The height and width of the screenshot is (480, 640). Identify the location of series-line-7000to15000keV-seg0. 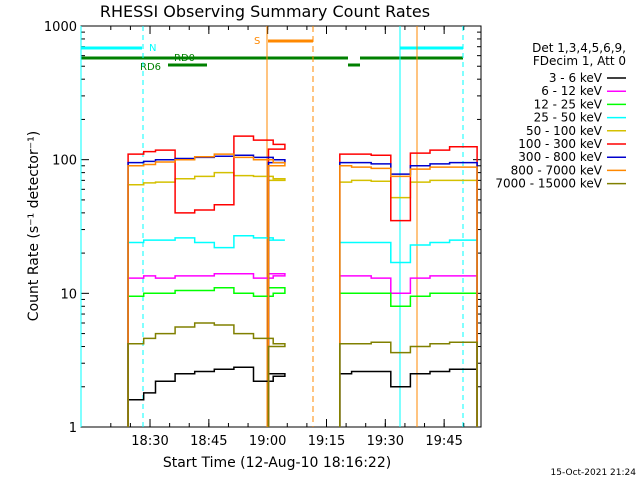
(206, 374).